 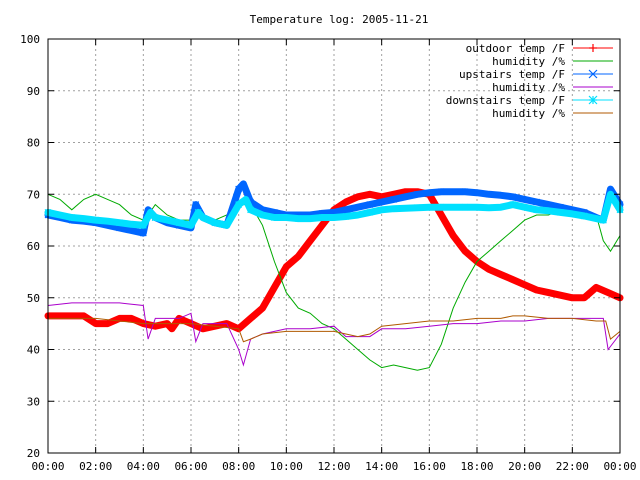 I want to click on x-tick-label: 10:00, so click(x=286, y=466).